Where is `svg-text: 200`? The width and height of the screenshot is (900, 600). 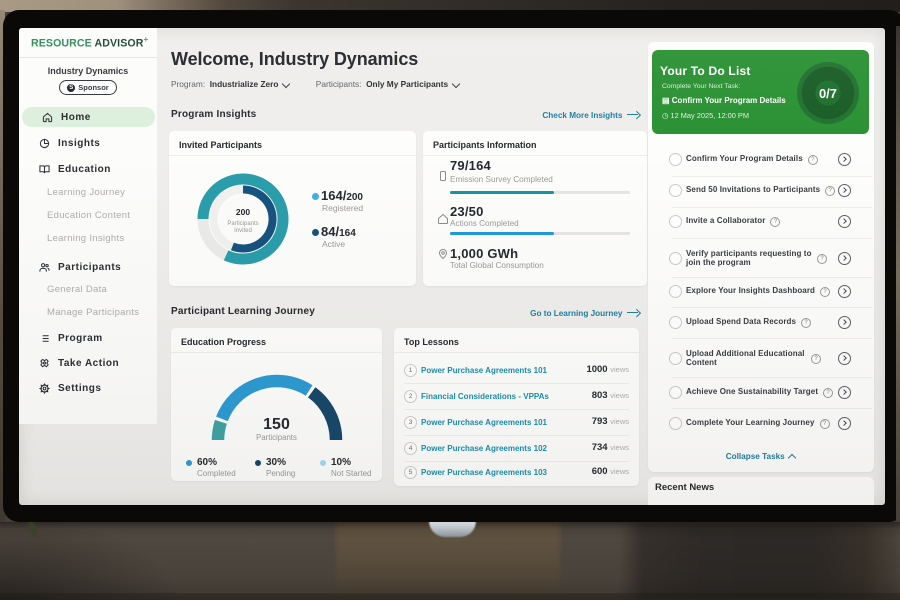 svg-text: 200 is located at coordinates (243, 212).